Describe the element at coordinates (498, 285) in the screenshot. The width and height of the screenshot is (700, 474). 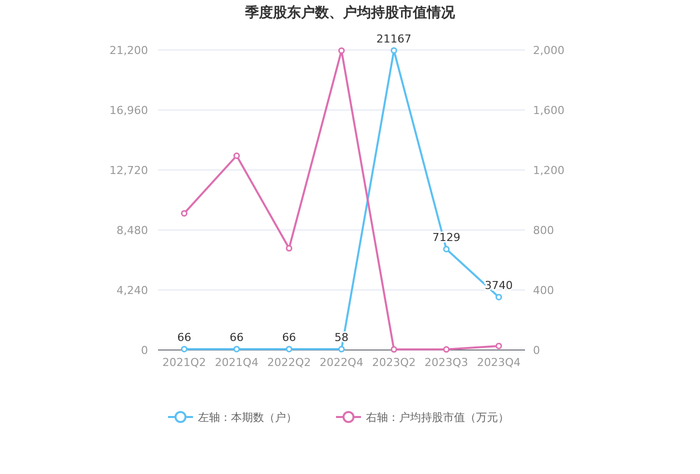
I see `data-label: 3740` at that location.